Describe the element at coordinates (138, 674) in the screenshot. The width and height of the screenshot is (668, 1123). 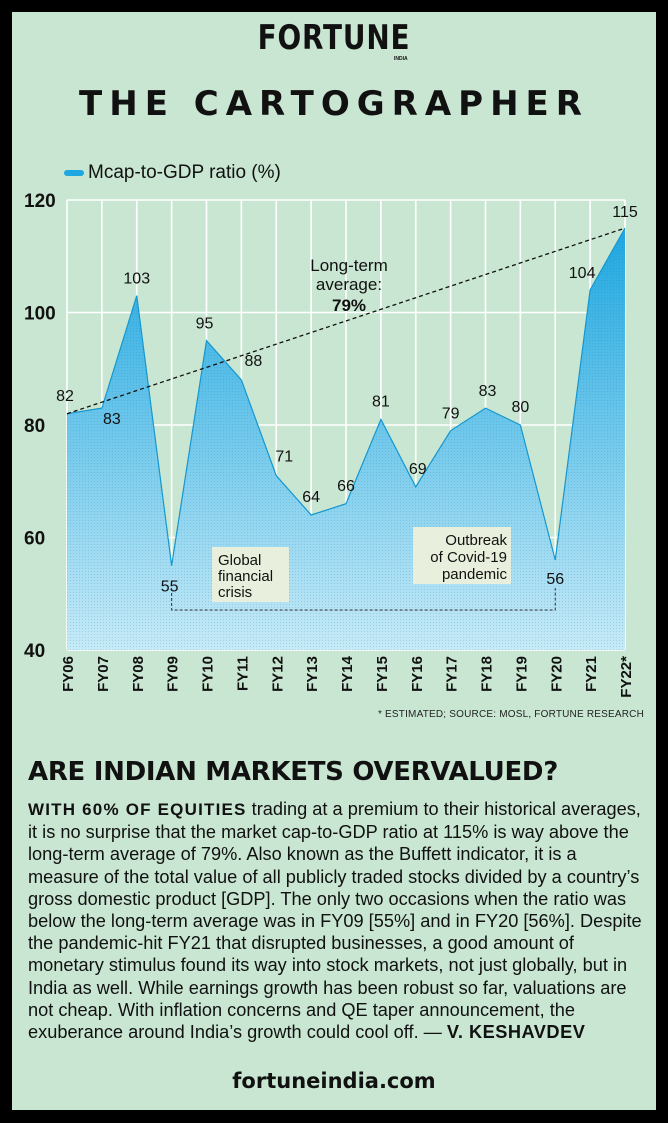
I see `x-tick-label: FY08` at that location.